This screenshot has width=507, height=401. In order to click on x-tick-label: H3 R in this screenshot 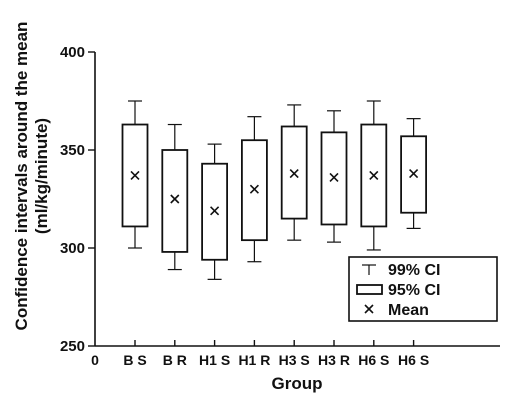, I will do `click(334, 360)`.